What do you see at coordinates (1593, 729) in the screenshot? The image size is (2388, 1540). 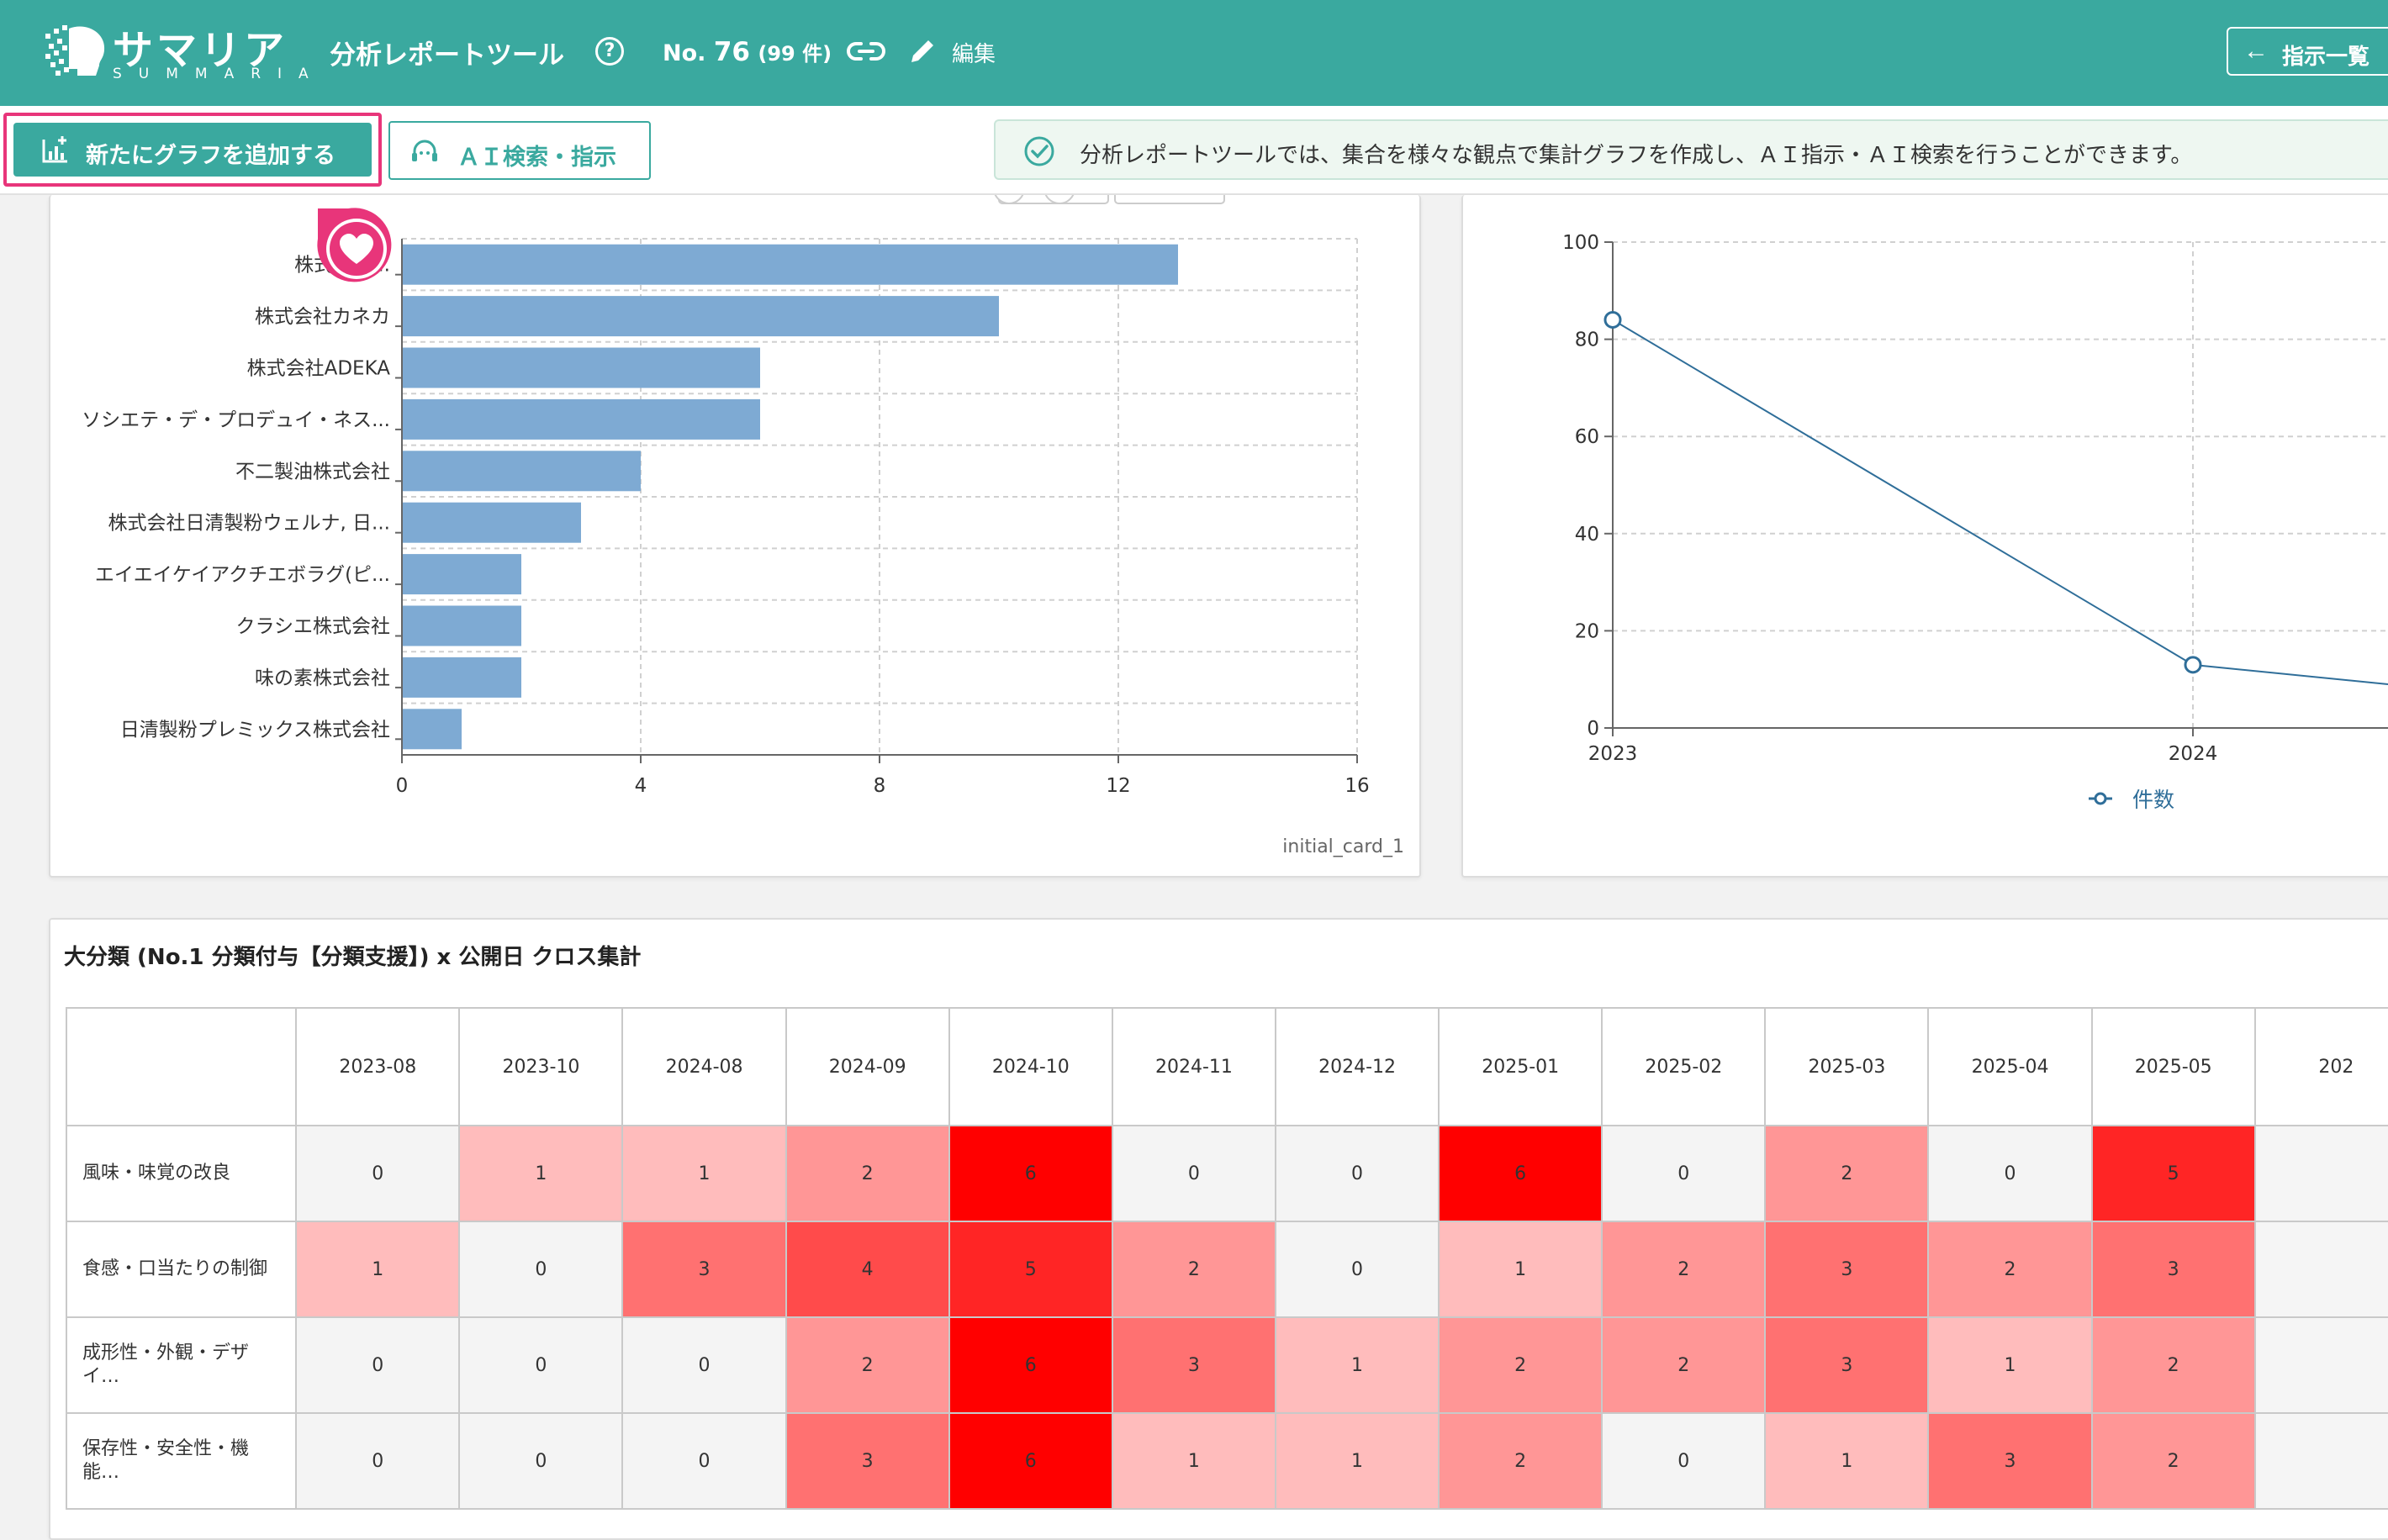 I see `y-tick-label: 0` at bounding box center [1593, 729].